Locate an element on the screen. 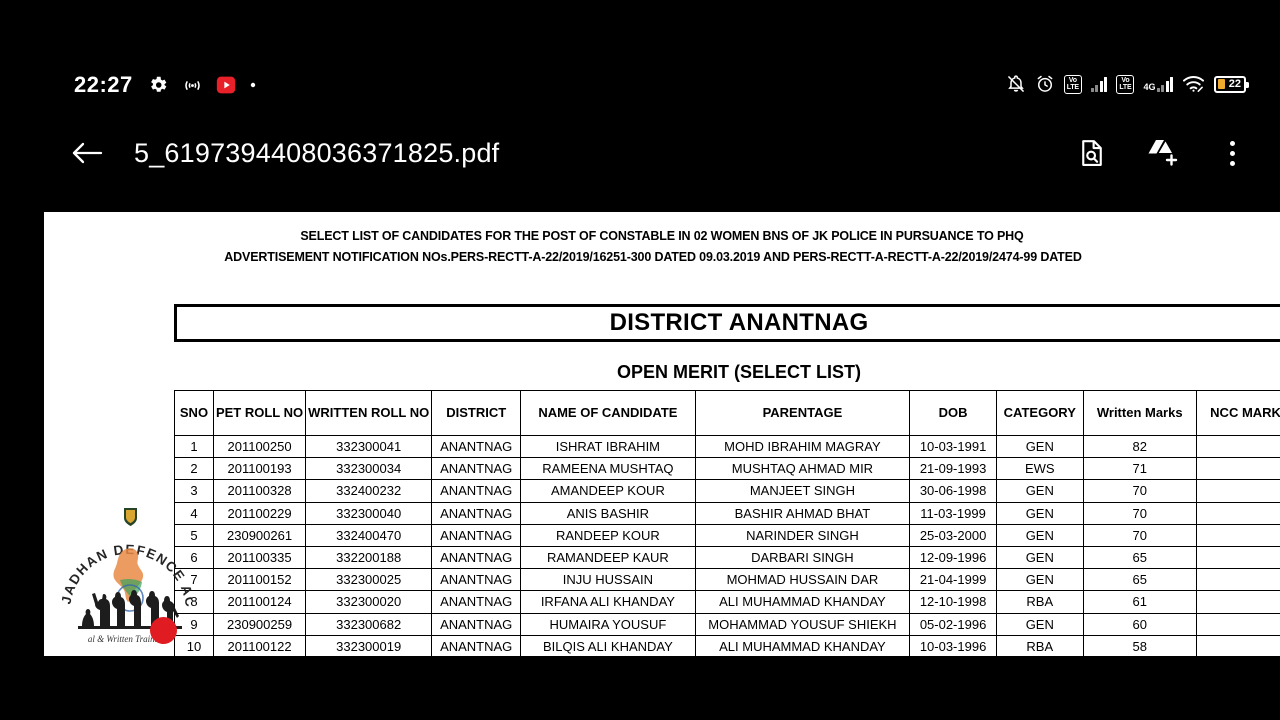  back-button is located at coordinates (87, 153).